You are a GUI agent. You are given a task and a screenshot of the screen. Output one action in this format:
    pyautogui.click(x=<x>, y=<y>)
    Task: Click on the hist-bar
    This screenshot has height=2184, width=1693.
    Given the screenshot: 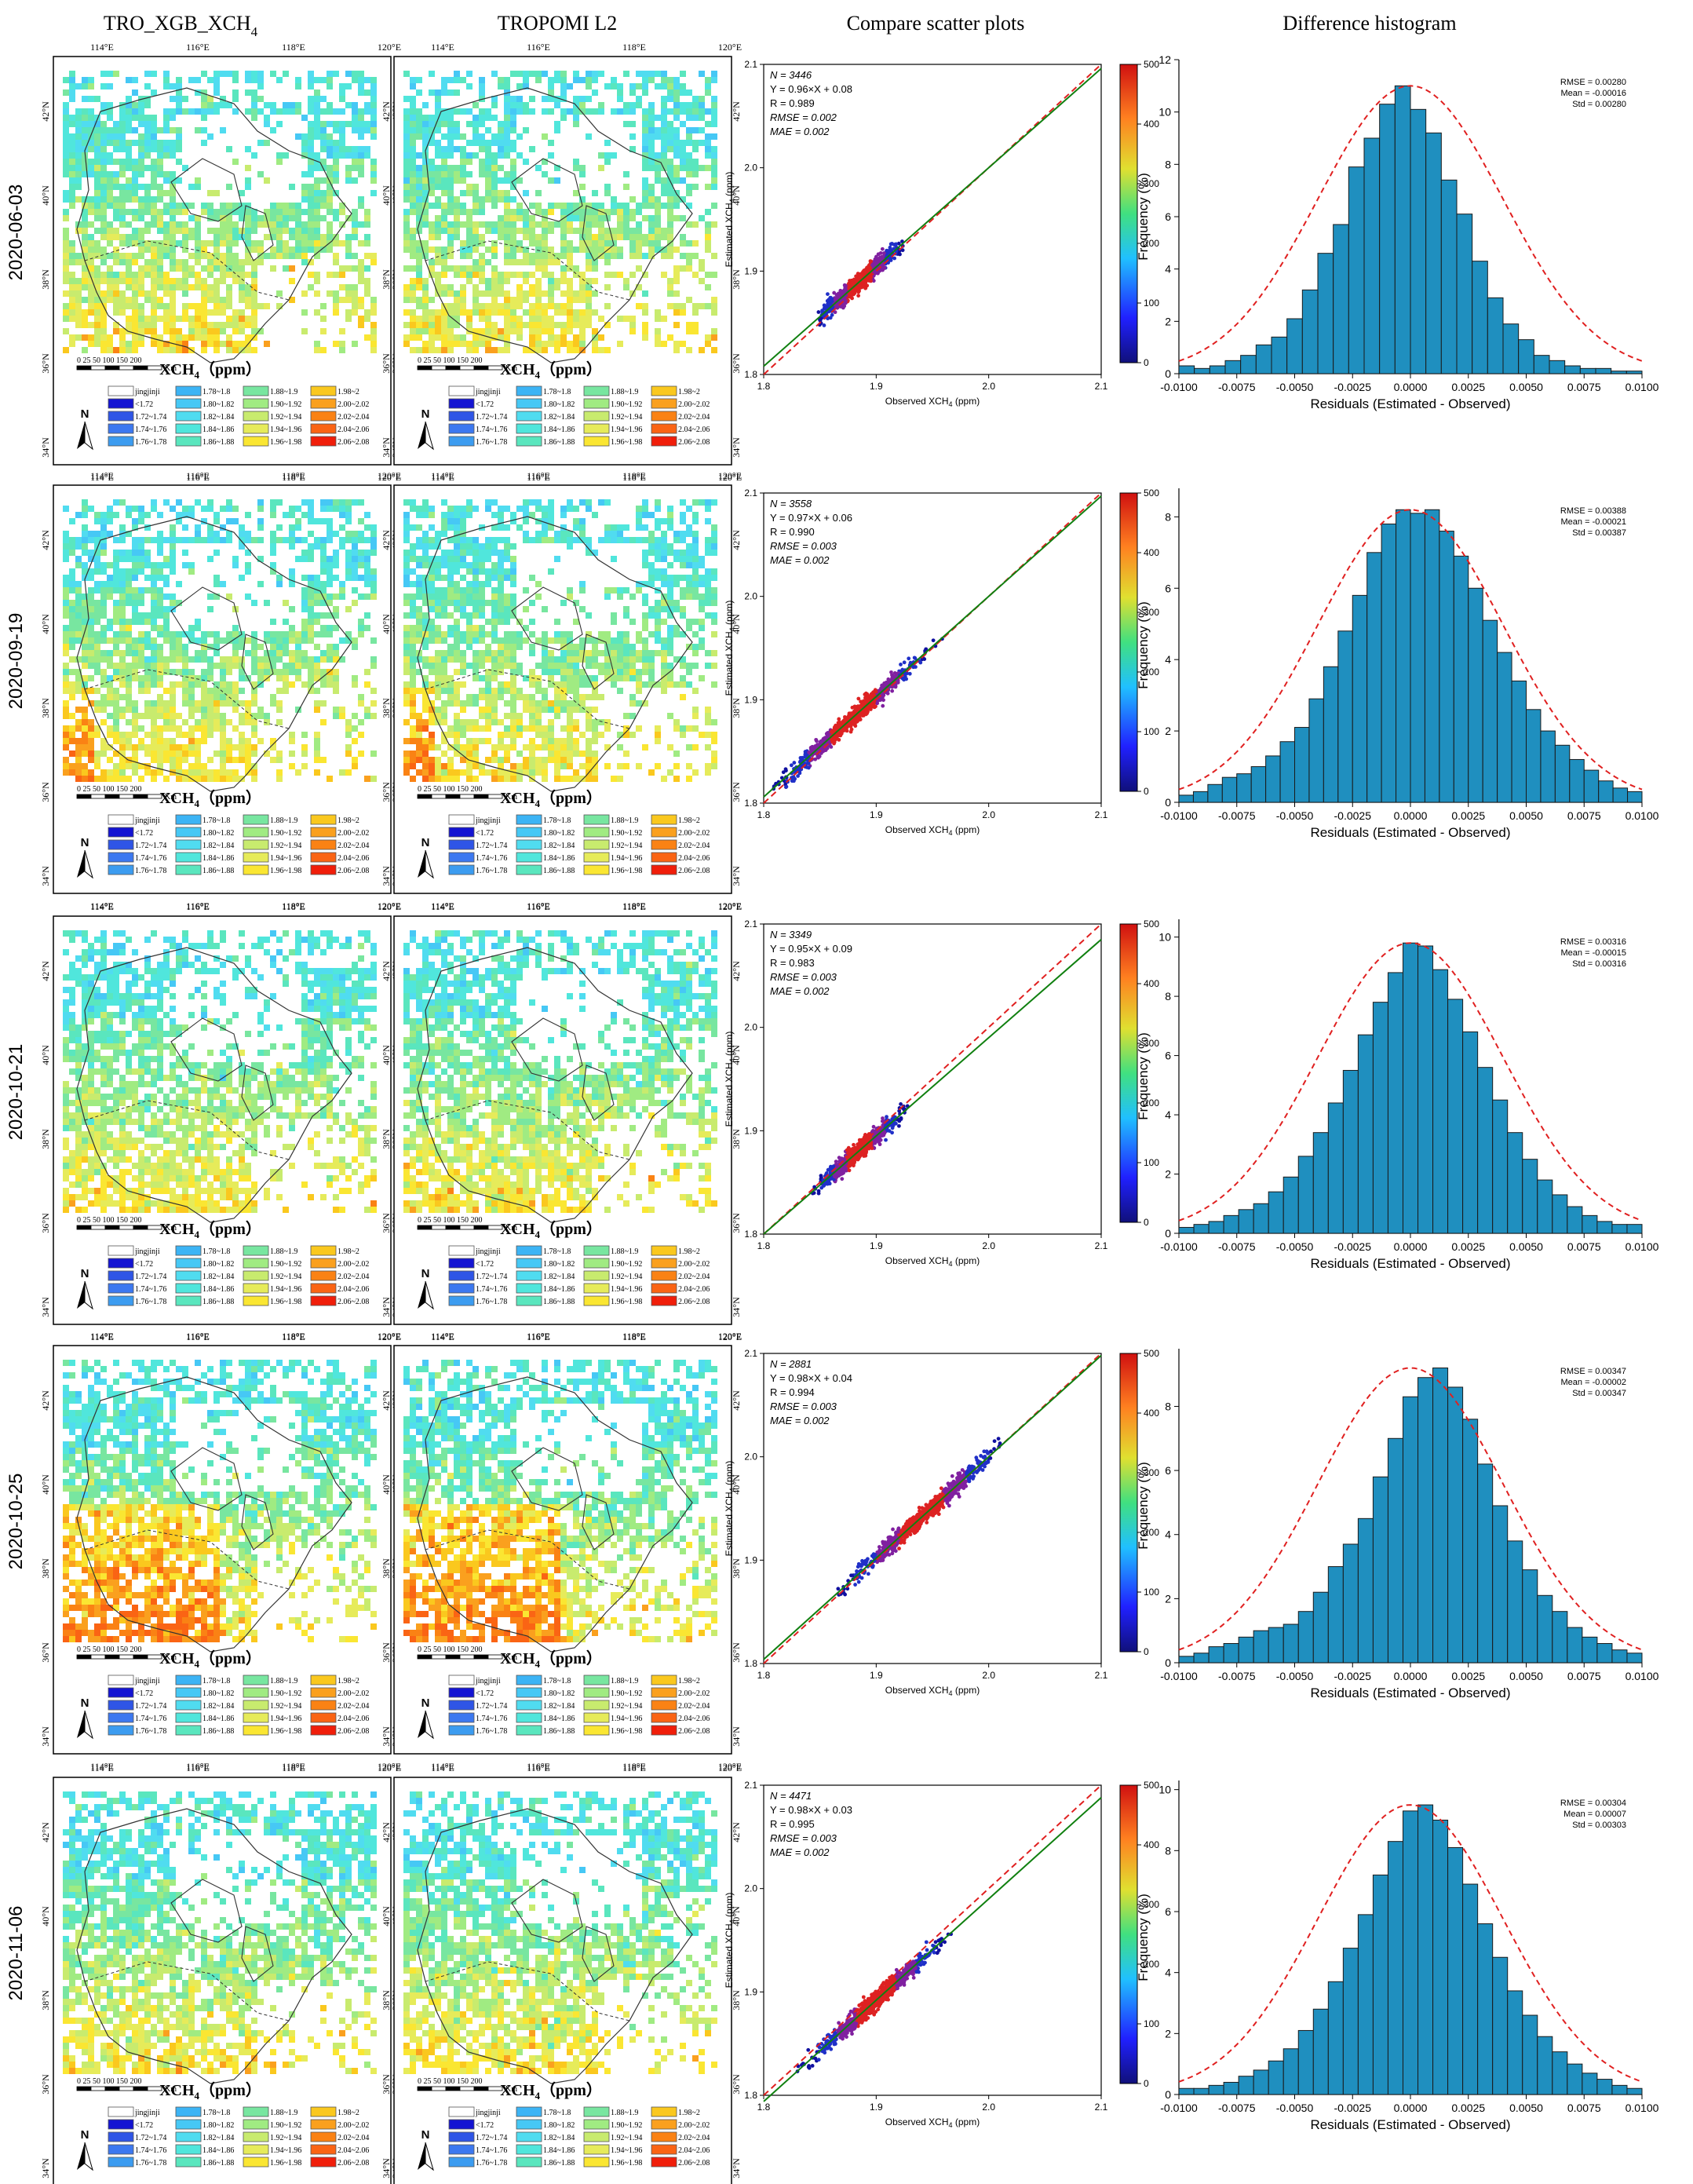 What is the action you would take?
    pyautogui.click(x=1619, y=372)
    